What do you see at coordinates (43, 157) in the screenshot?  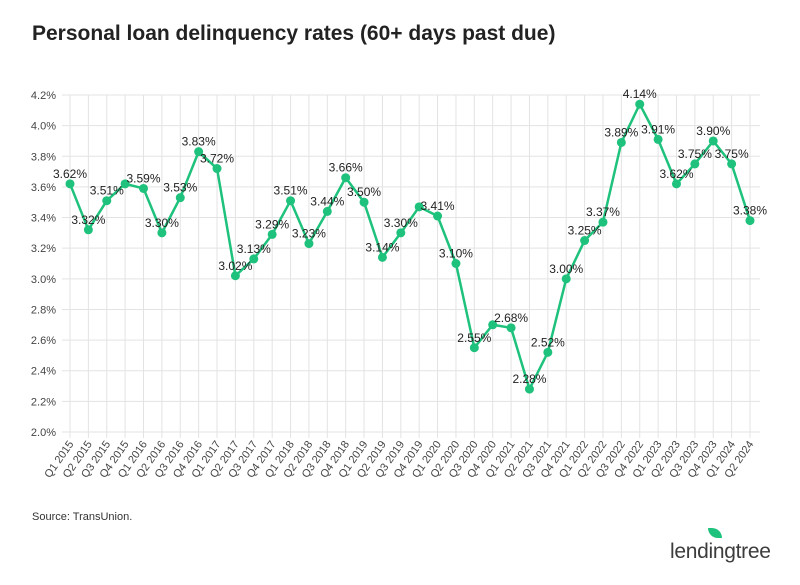 I see `y-tick-label: 3.8%` at bounding box center [43, 157].